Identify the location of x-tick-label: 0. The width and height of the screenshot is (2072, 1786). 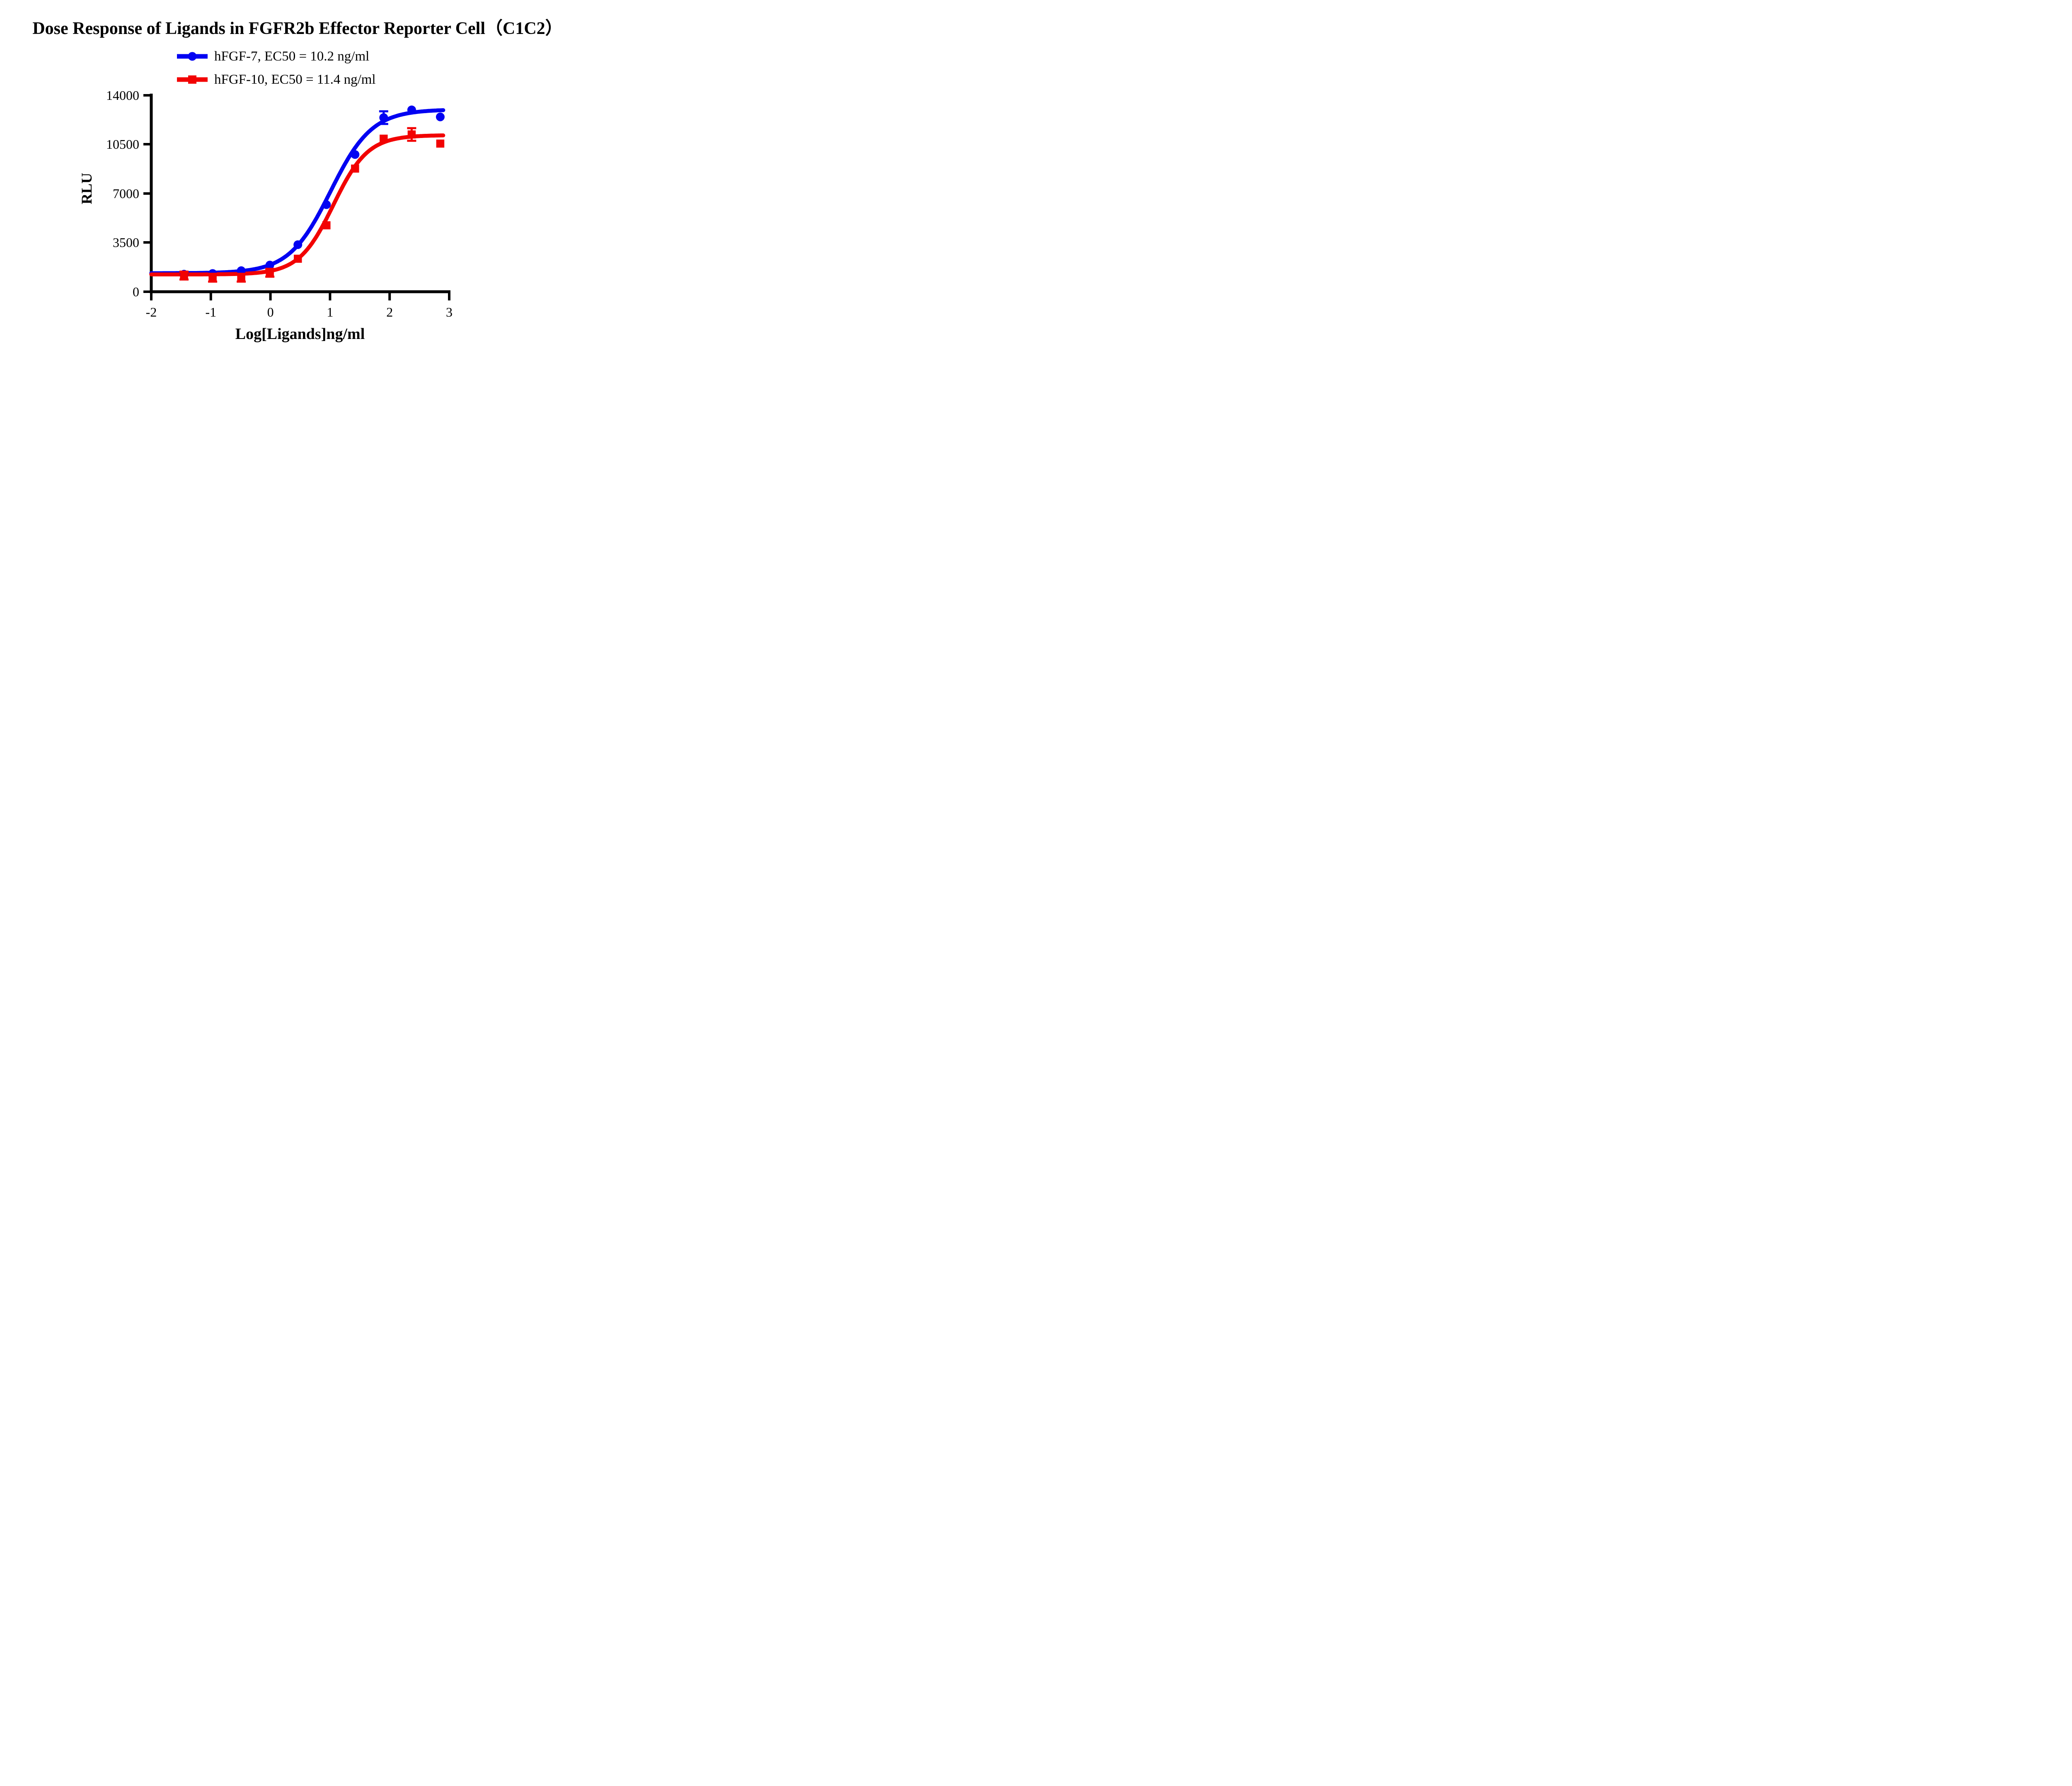
(270, 312).